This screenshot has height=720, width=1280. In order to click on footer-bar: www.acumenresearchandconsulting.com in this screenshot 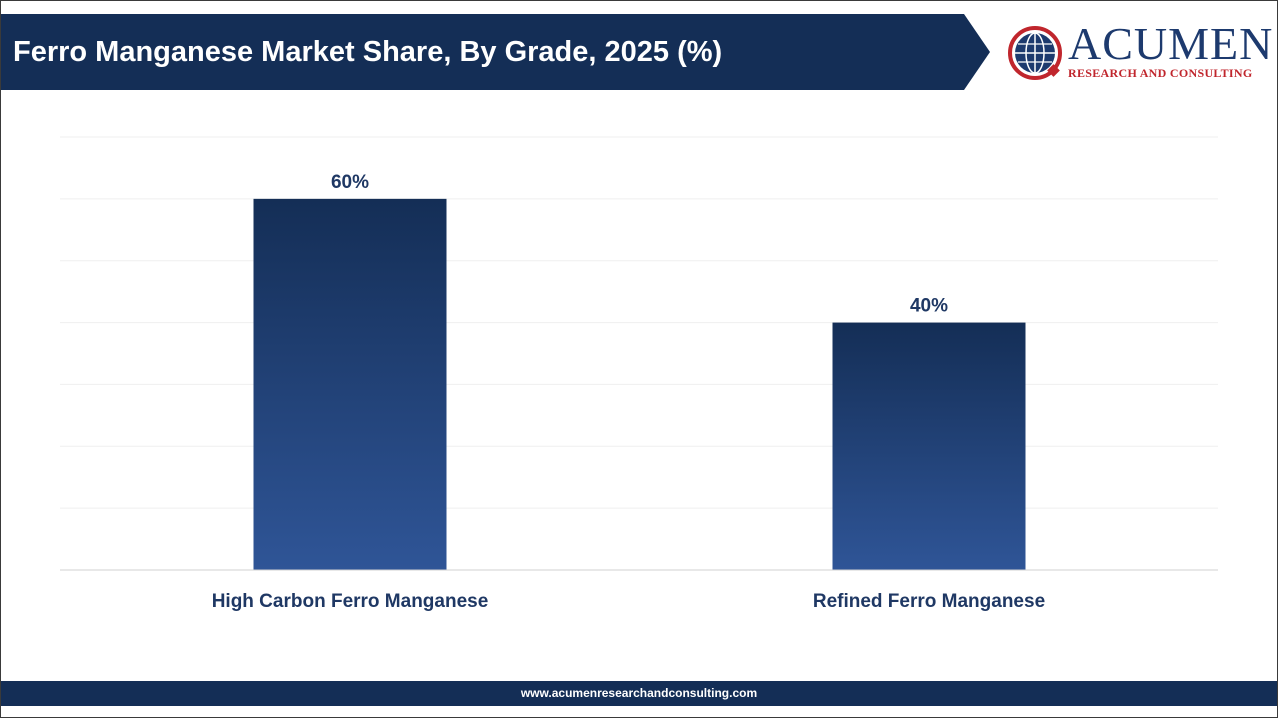, I will do `click(639, 693)`.